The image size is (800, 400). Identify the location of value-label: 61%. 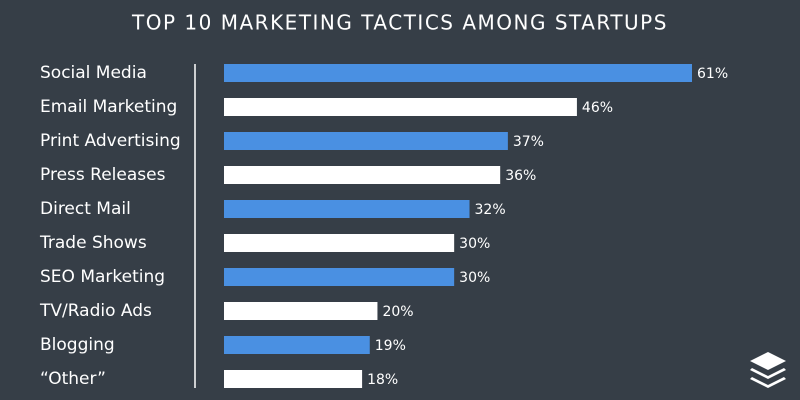
(712, 74).